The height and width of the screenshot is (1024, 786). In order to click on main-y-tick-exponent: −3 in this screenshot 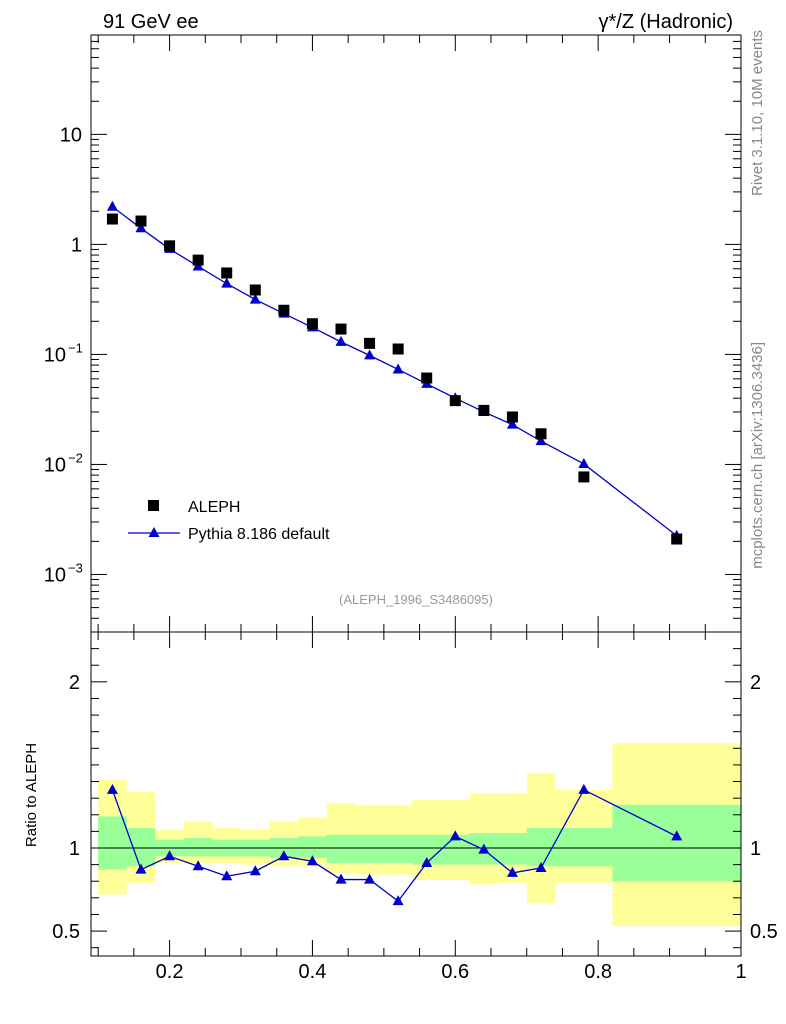, I will do `click(75, 567)`.